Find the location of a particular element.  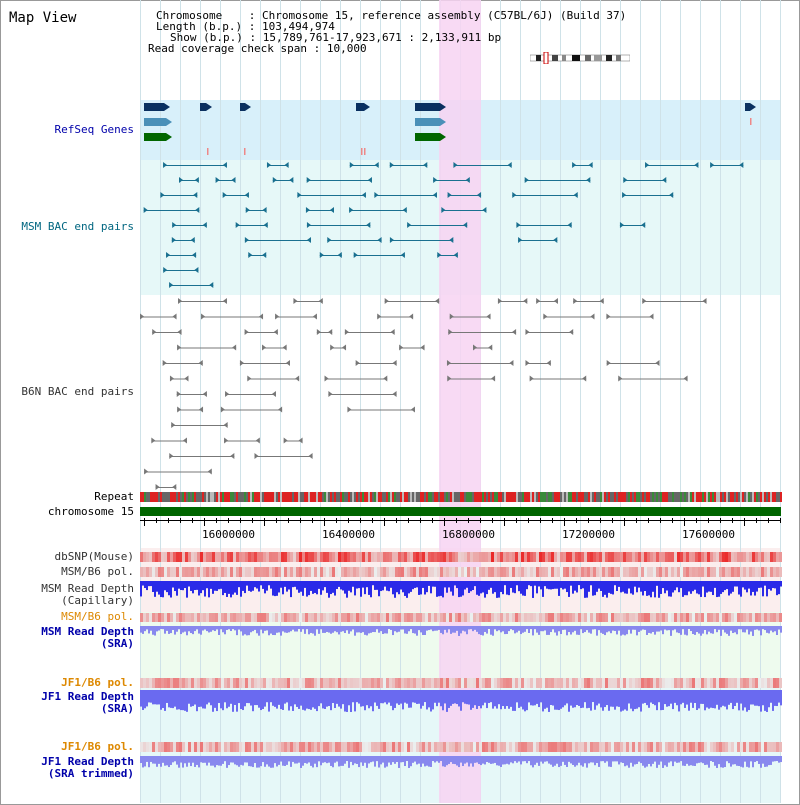

jf1-depth-sra-label: JF1 Read Depth (SRA) is located at coordinates (87, 703).